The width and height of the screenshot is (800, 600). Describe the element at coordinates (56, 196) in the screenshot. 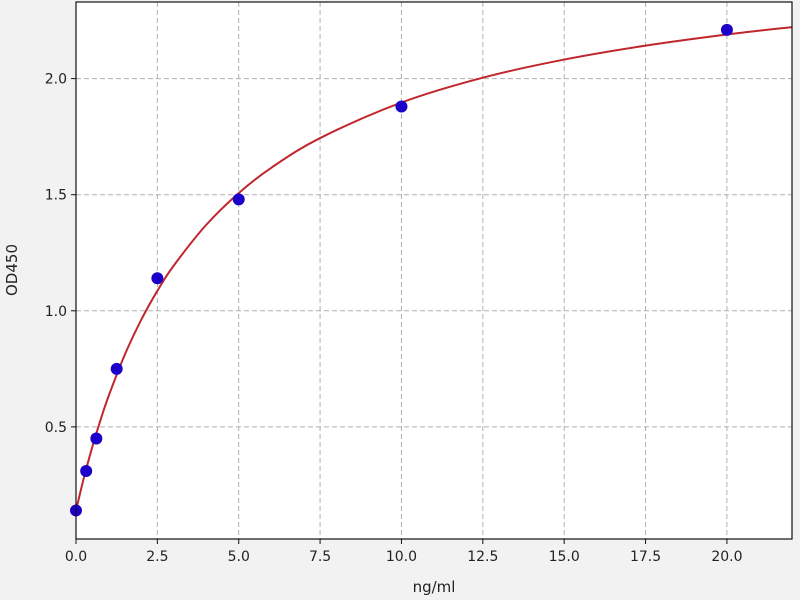

I see `y-tick-label: 1.5` at that location.